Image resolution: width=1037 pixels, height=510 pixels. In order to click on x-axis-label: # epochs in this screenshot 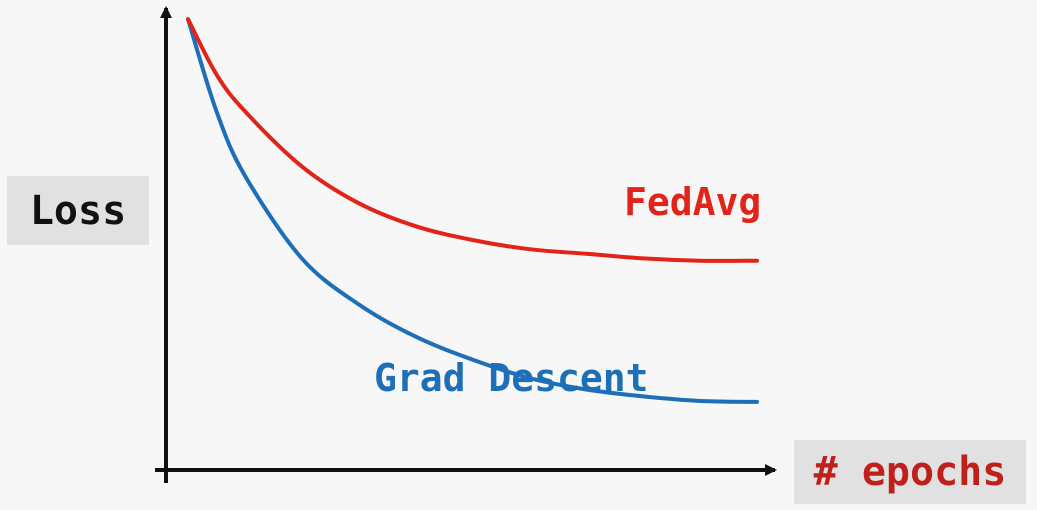, I will do `click(910, 472)`.